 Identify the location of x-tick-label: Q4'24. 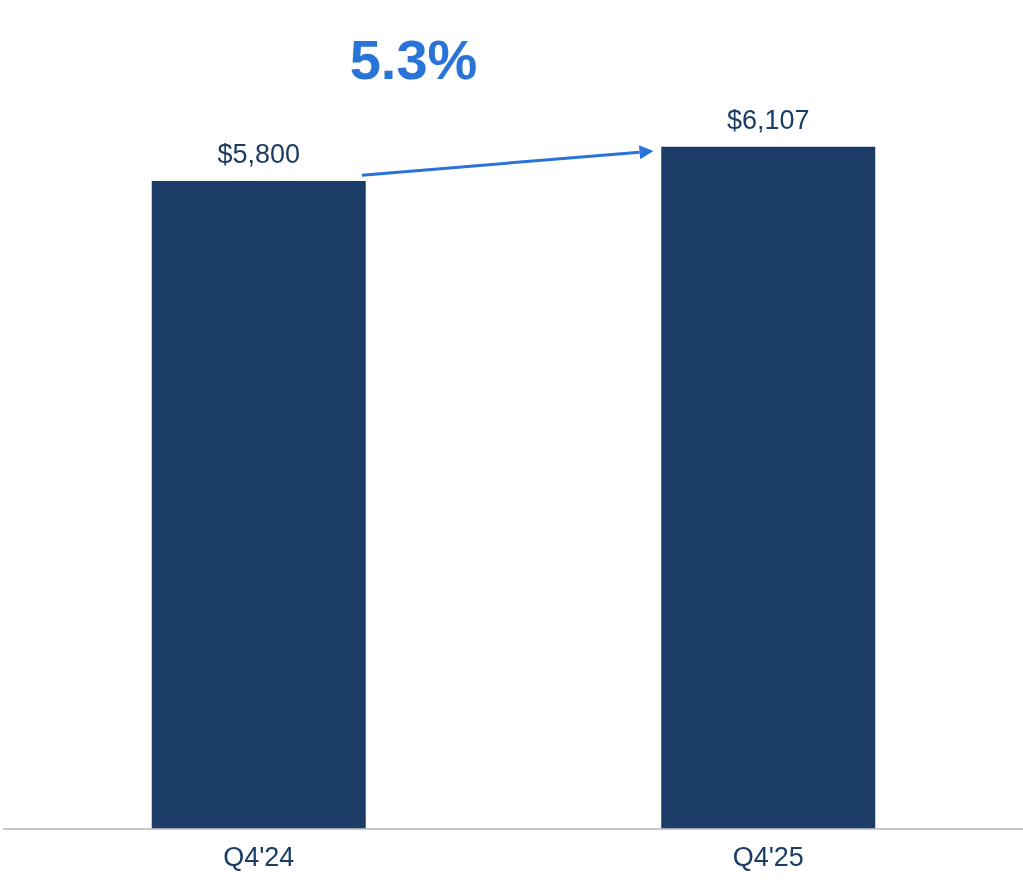
(259, 857).